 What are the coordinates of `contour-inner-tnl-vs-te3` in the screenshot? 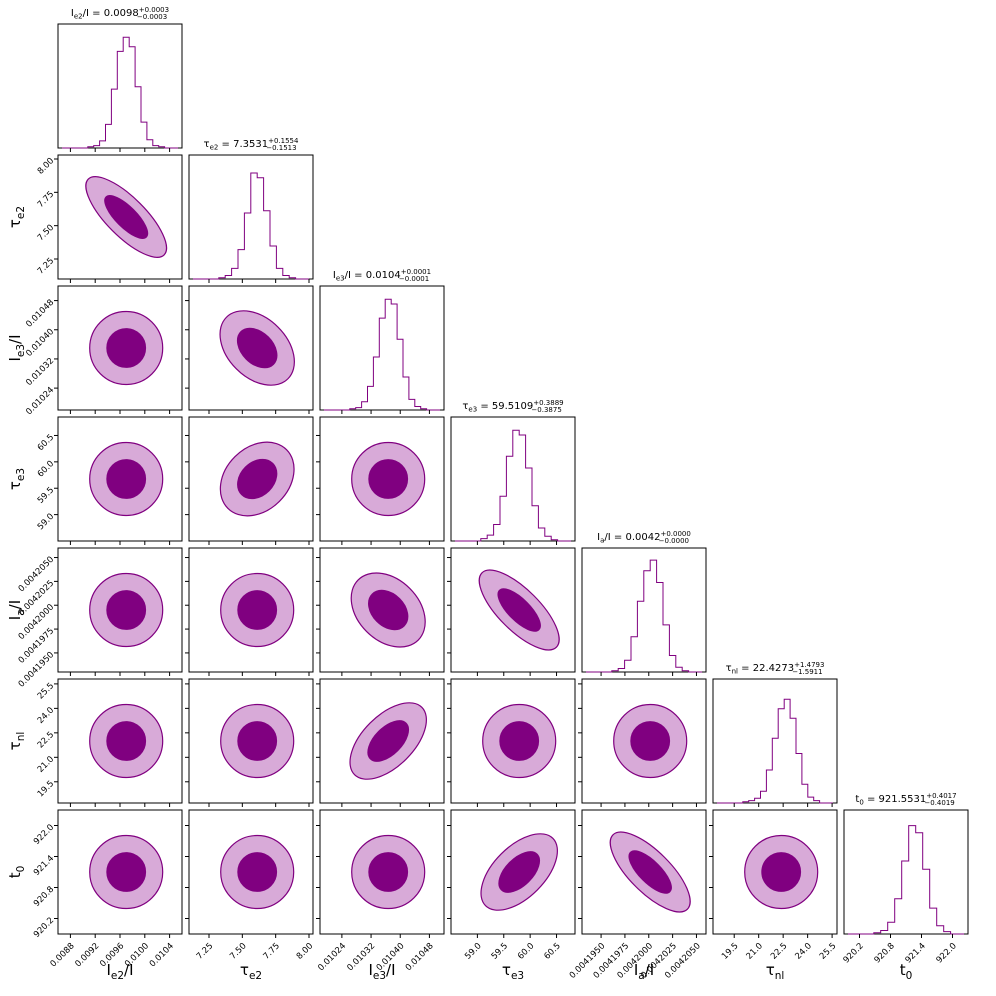 It's located at (519, 741).